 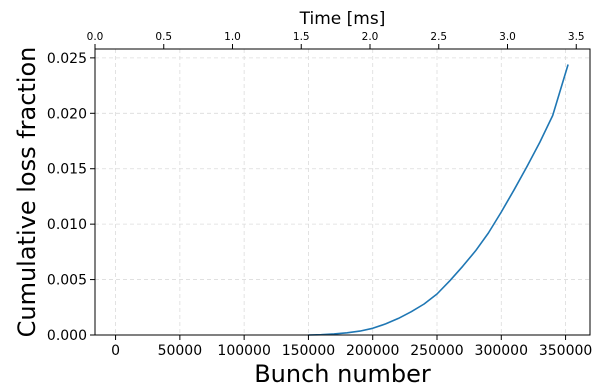 I want to click on y-tick-label: 0.020, so click(x=67, y=114).